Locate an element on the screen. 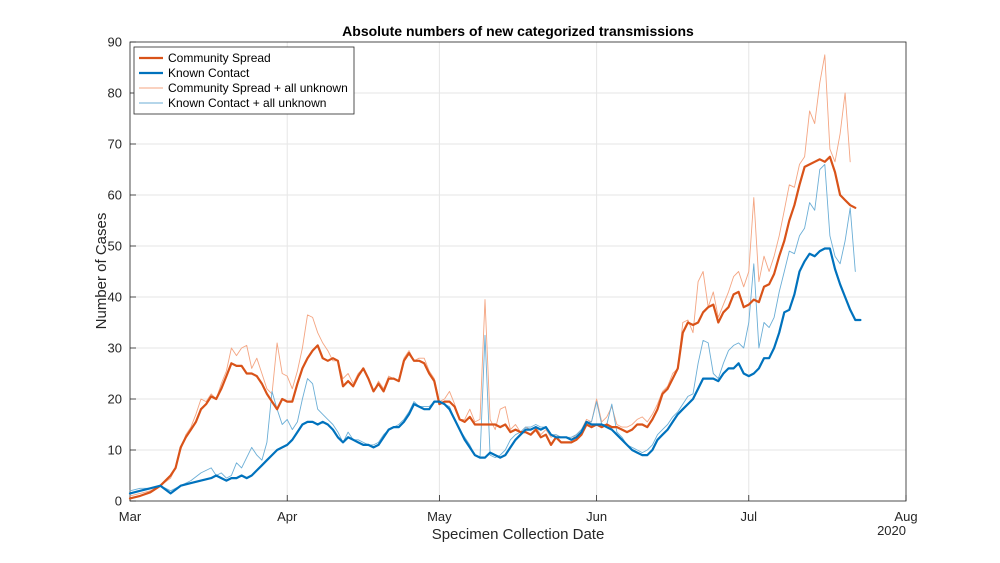 The width and height of the screenshot is (1000, 563). y-tick-label: 10 is located at coordinates (115, 450).